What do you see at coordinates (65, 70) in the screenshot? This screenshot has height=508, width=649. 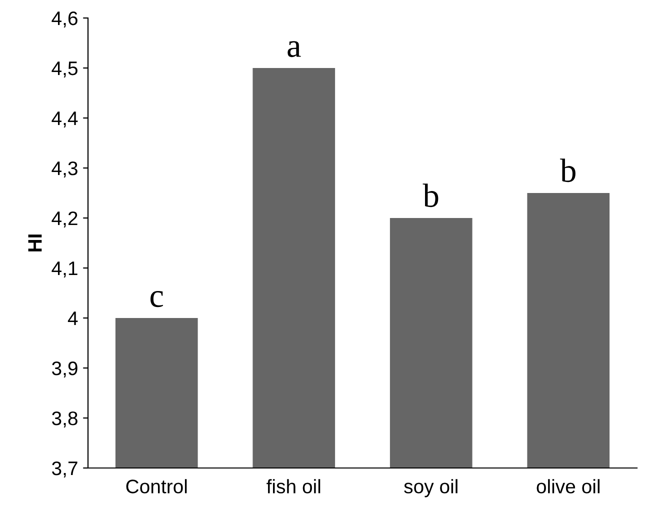 I see `y-tick-label: 4,5` at bounding box center [65, 70].